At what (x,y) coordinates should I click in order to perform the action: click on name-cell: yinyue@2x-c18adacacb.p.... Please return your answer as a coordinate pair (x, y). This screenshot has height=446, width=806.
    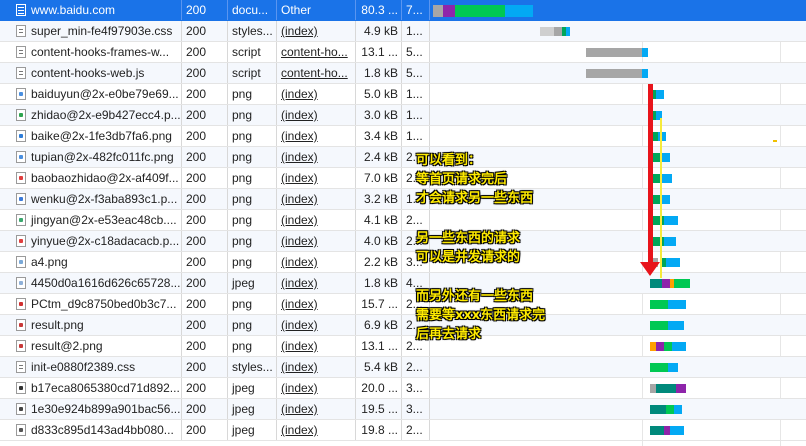
    Looking at the image, I should click on (91, 241).